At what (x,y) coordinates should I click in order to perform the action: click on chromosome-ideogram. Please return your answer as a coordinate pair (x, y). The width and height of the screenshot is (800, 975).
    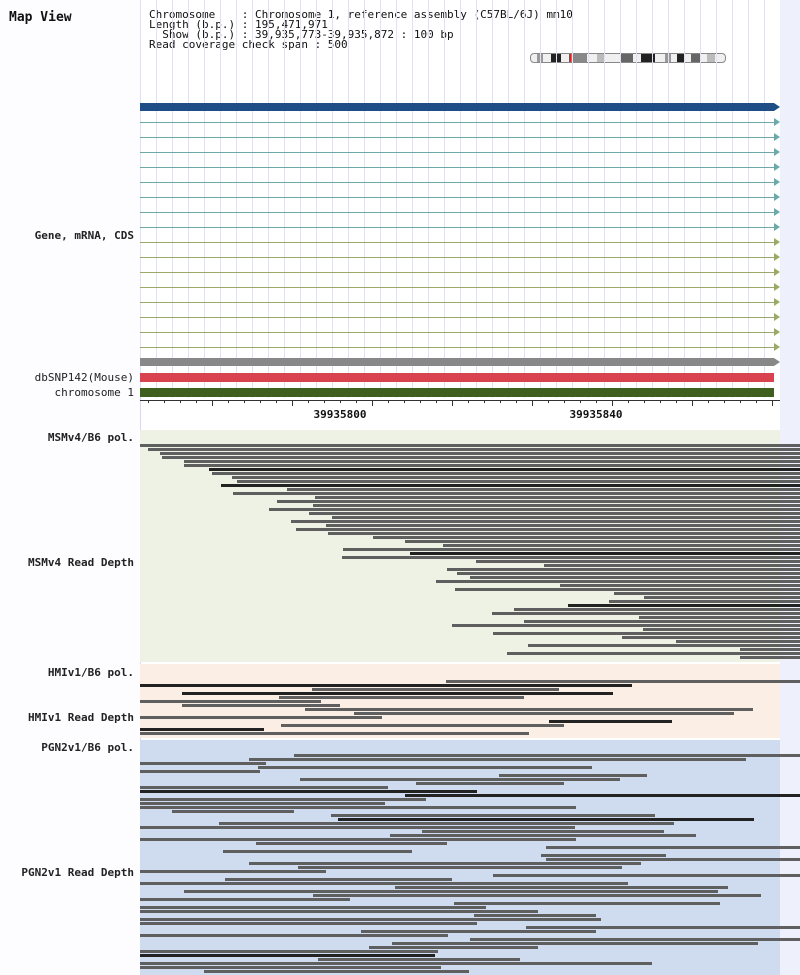
    Looking at the image, I should click on (628, 58).